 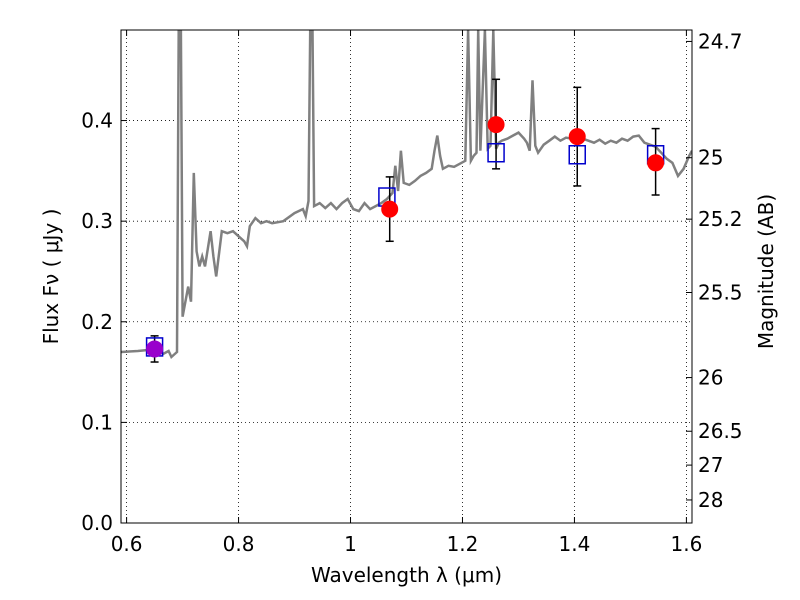 I want to click on right-axis-title: Magnitude (AB), so click(x=766, y=271).